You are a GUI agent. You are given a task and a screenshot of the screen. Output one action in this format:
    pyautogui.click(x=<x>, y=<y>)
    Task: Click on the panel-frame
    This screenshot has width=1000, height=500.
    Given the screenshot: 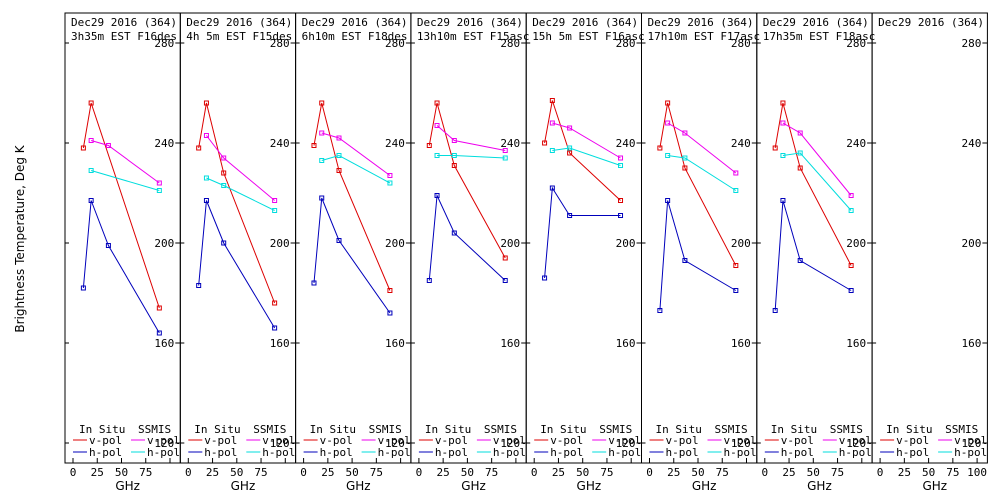 What is the action you would take?
    pyautogui.click(x=929, y=238)
    